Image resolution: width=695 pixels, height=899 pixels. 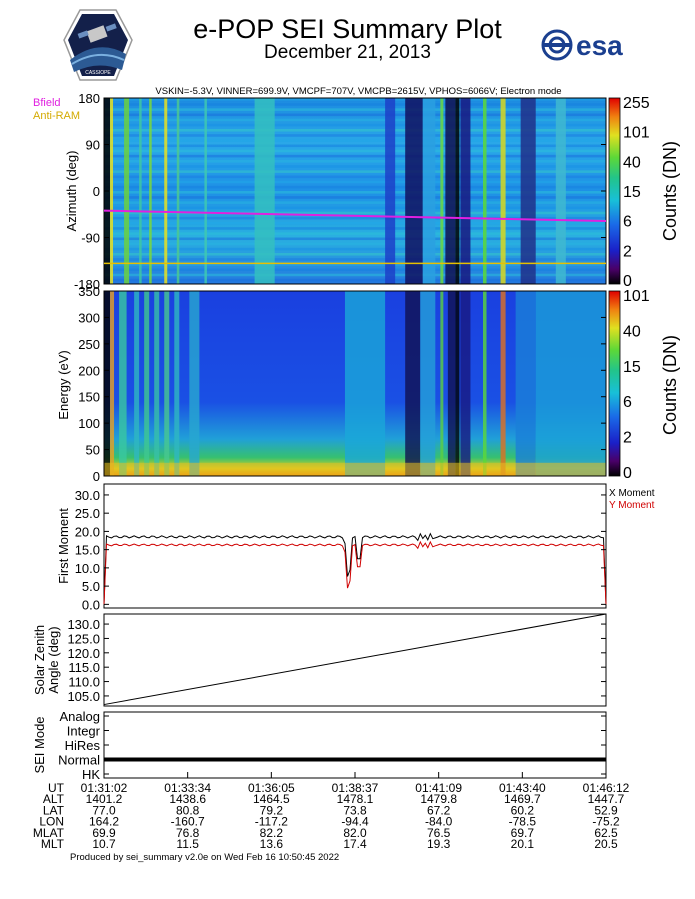 I want to click on azimuth-colorbar-tick: 255, so click(x=636, y=103).